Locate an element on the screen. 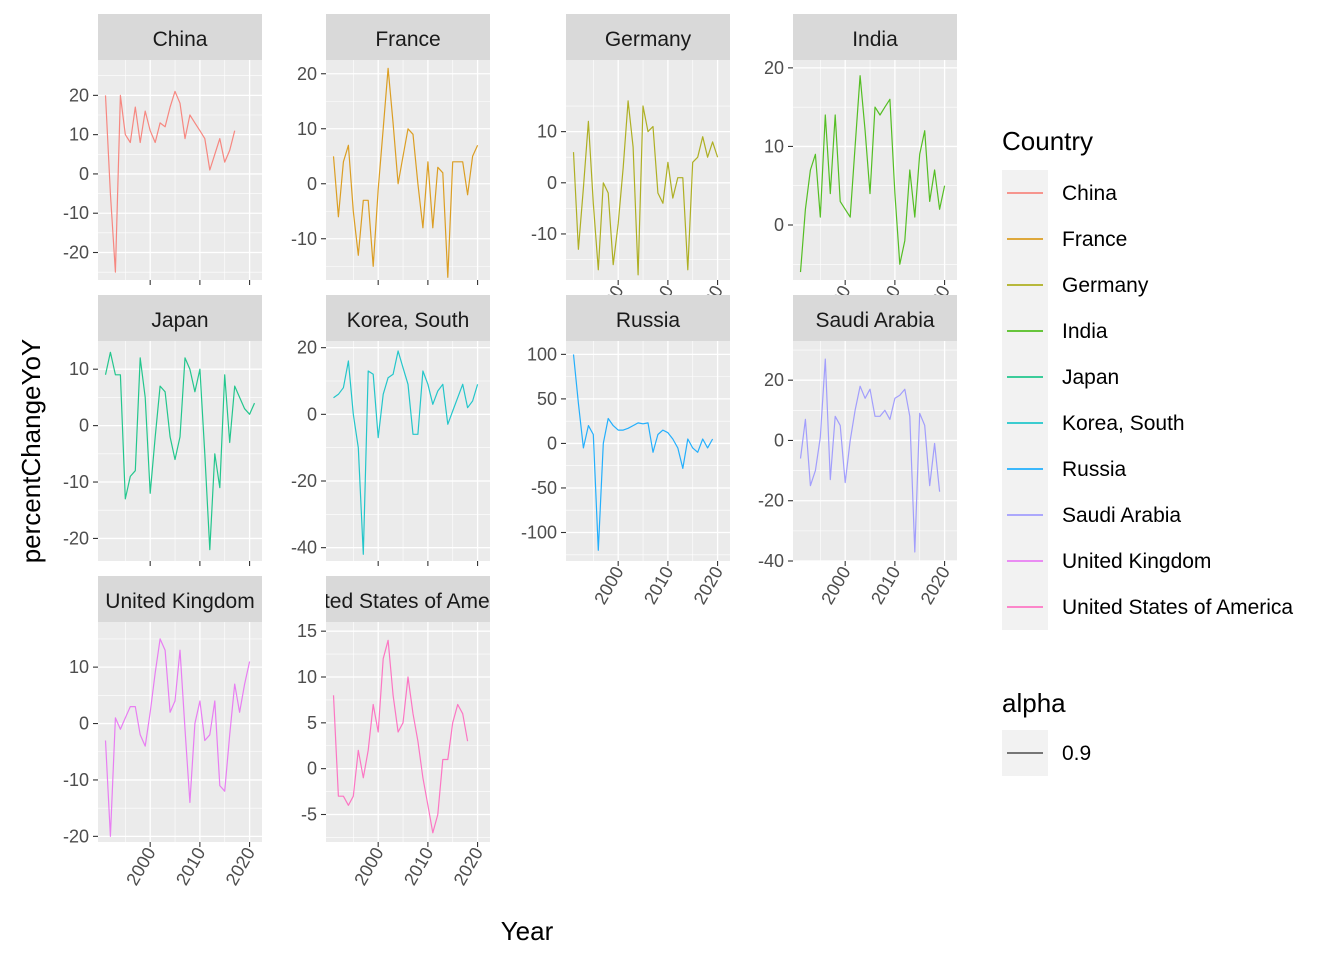 Image resolution: width=1344 pixels, height=960 pixels. facet-label: Korea, South is located at coordinates (408, 320).